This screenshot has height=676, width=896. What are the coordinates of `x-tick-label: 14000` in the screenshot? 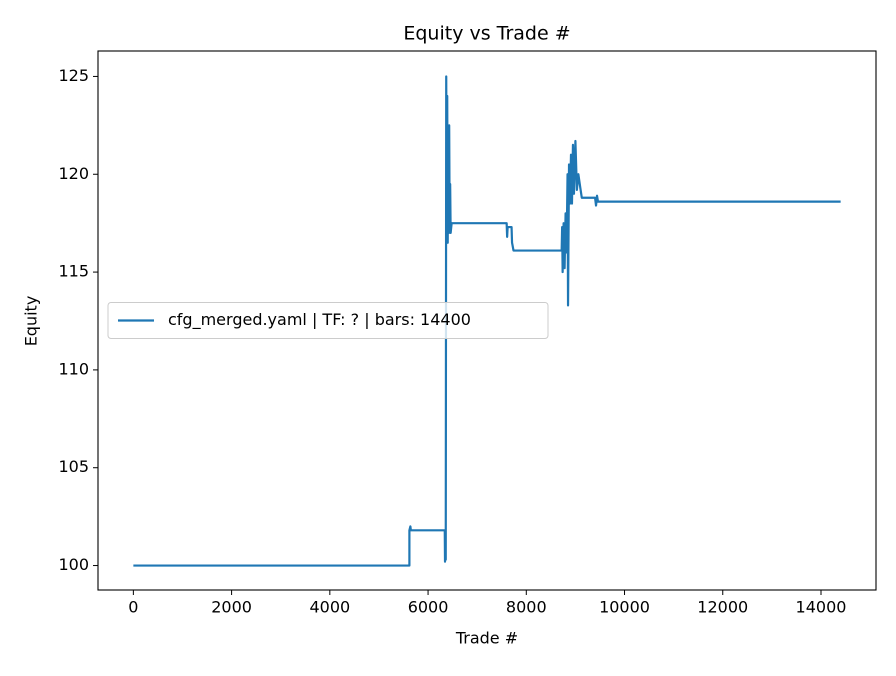 It's located at (821, 607).